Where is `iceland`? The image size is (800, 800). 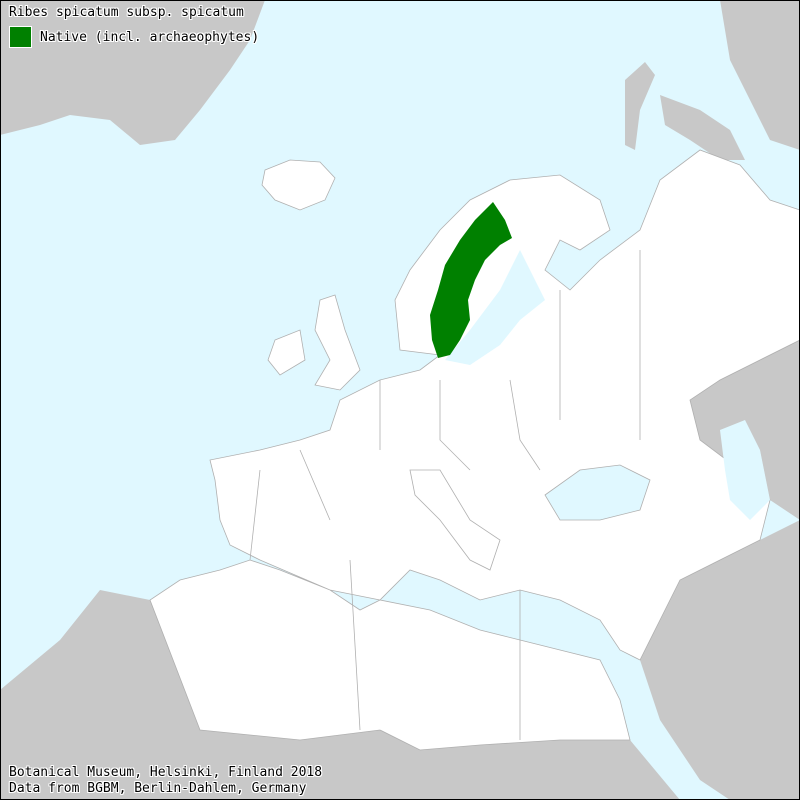
iceland is located at coordinates (298, 185).